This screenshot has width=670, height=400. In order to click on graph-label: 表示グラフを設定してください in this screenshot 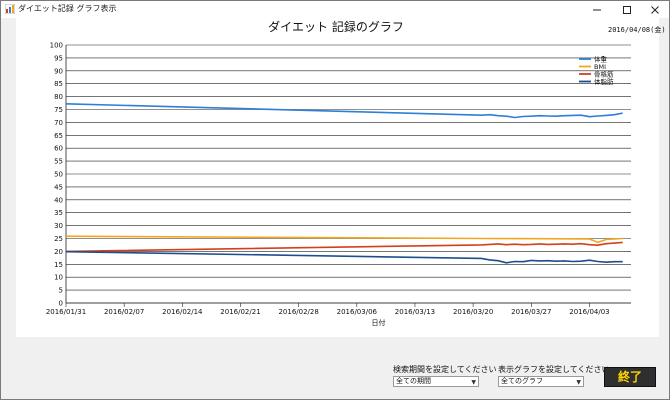, I will do `click(554, 369)`.